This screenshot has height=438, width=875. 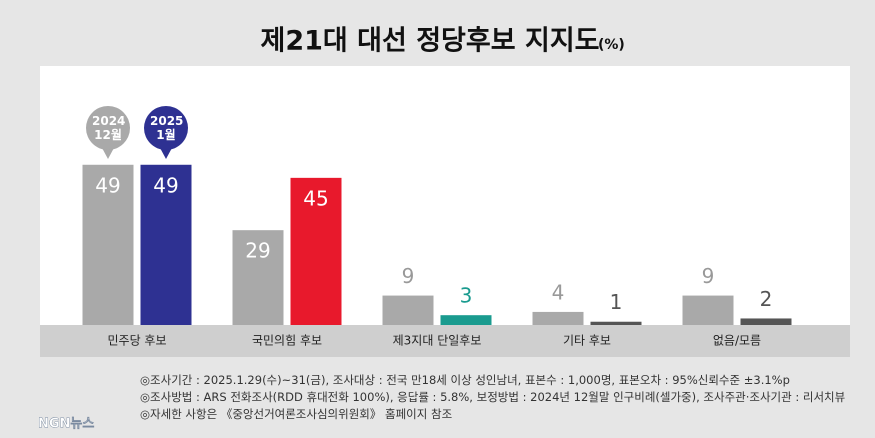 What do you see at coordinates (766, 299) in the screenshot?
I see `value-label: 2` at bounding box center [766, 299].